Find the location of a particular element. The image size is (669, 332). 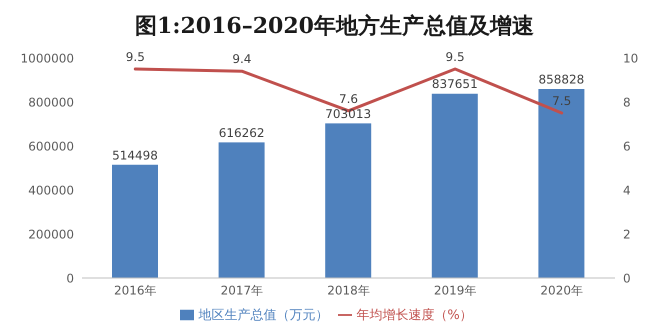

y2-tick-label: 0 is located at coordinates (627, 278).